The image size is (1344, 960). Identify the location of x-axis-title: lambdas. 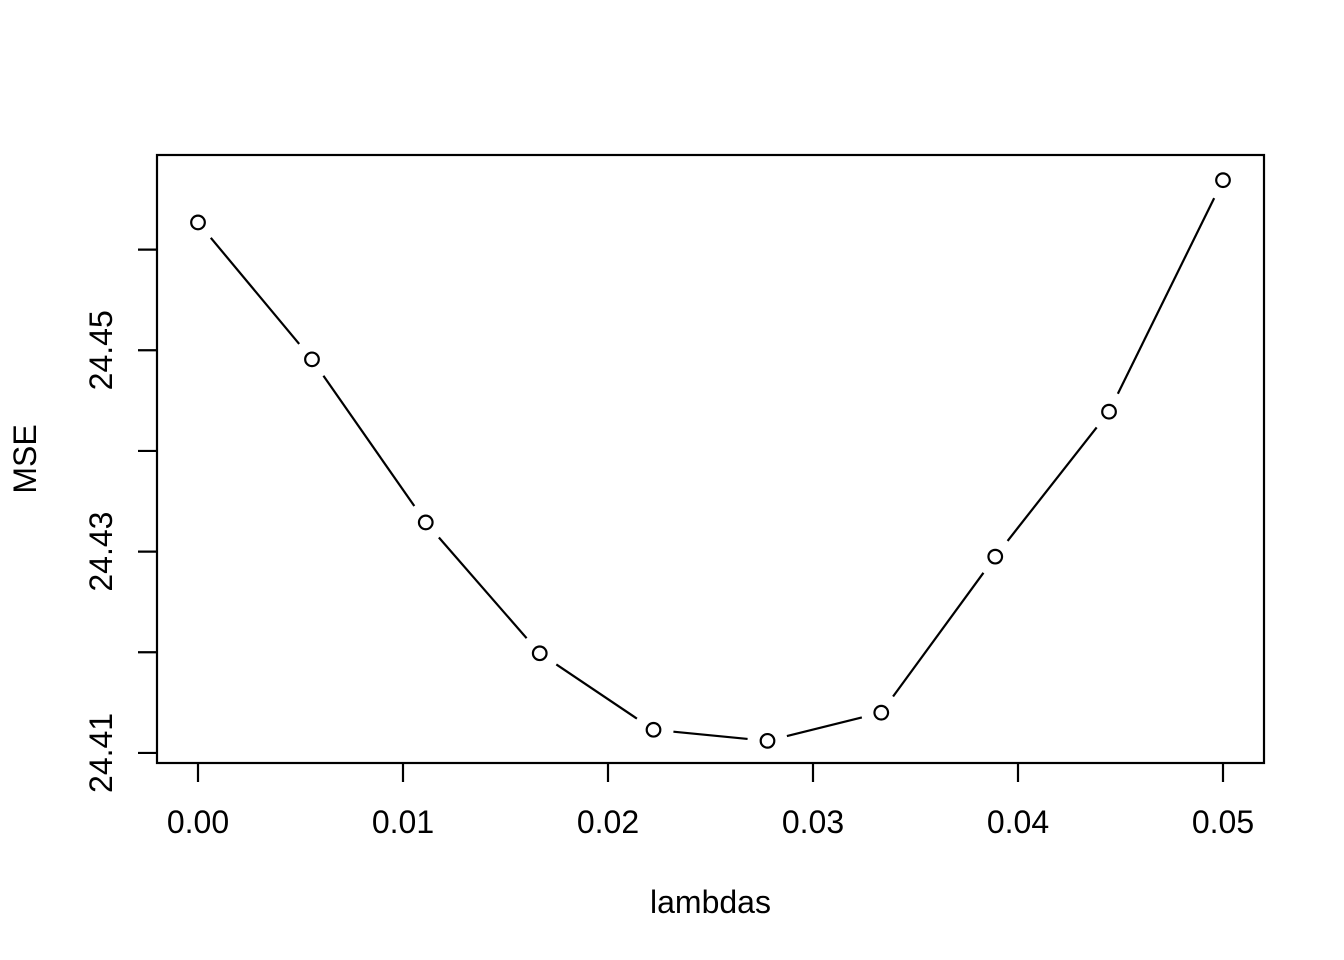
(710, 902).